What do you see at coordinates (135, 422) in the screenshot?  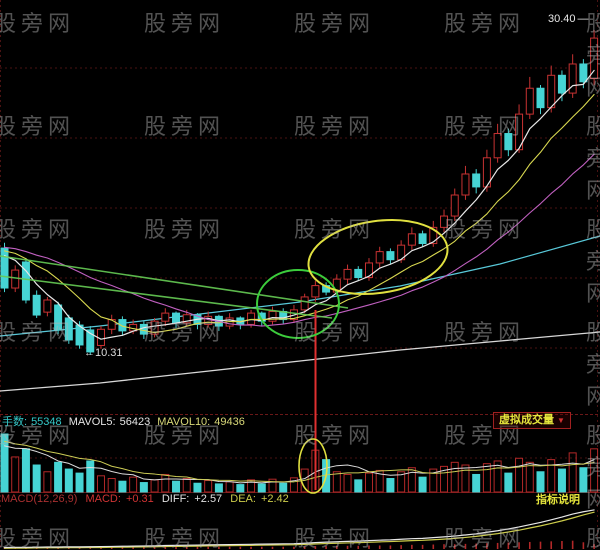 I see `mavol5-value: 56423` at bounding box center [135, 422].